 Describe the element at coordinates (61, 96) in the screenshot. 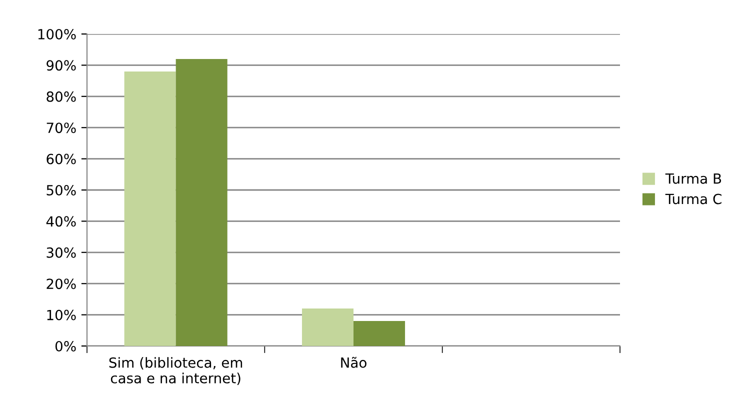

I see `y-tick-label: 80%` at that location.